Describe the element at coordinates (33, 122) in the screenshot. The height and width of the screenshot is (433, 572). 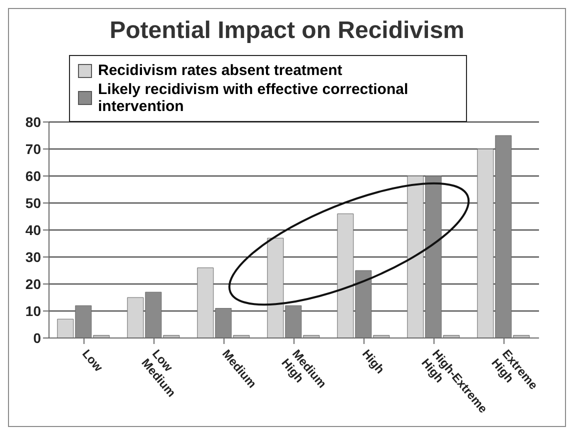
I see `y-tick-label: 80` at that location.